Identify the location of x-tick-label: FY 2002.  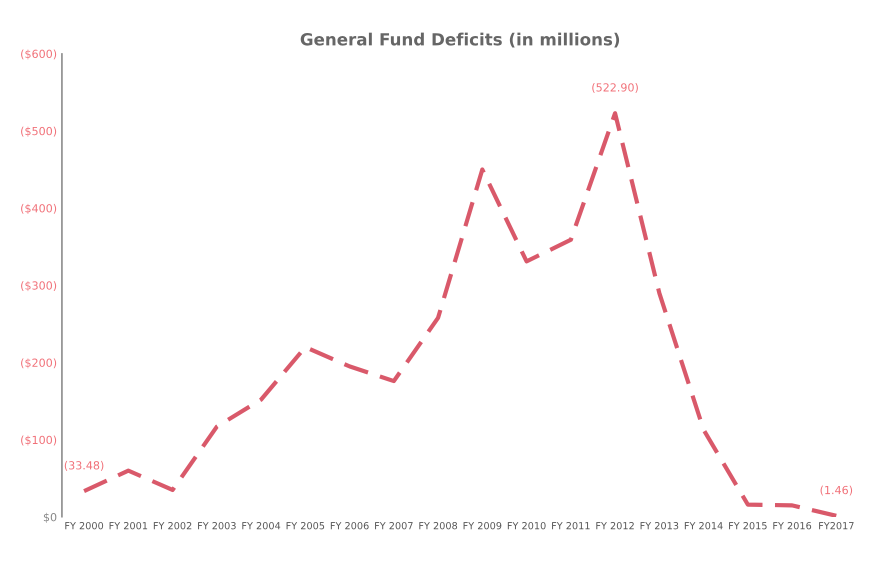
(173, 526).